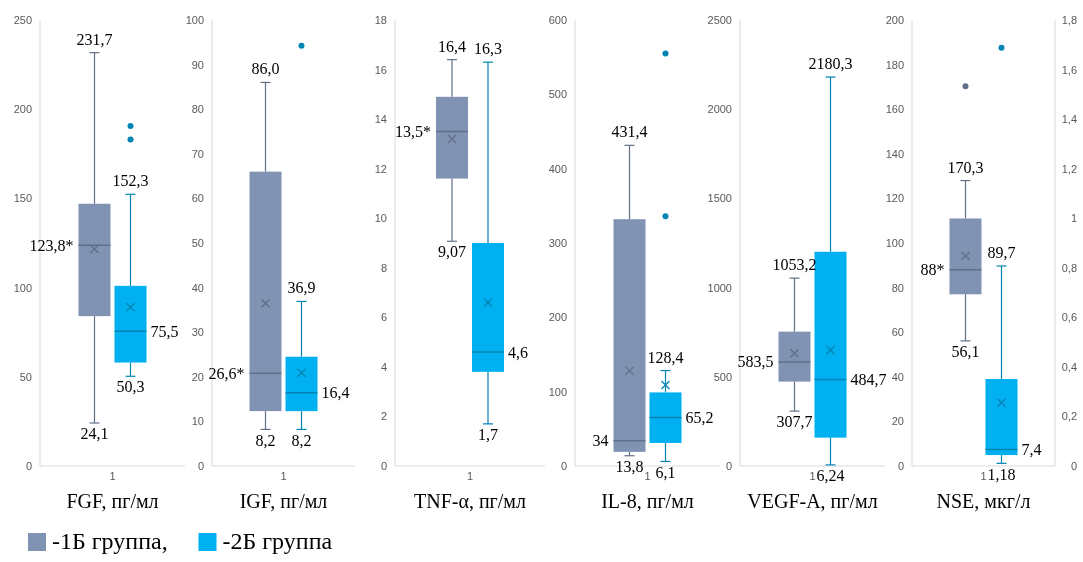 This screenshot has width=1083, height=562. Describe the element at coordinates (629, 132) in the screenshot. I see `annotation: 431,4` at that location.